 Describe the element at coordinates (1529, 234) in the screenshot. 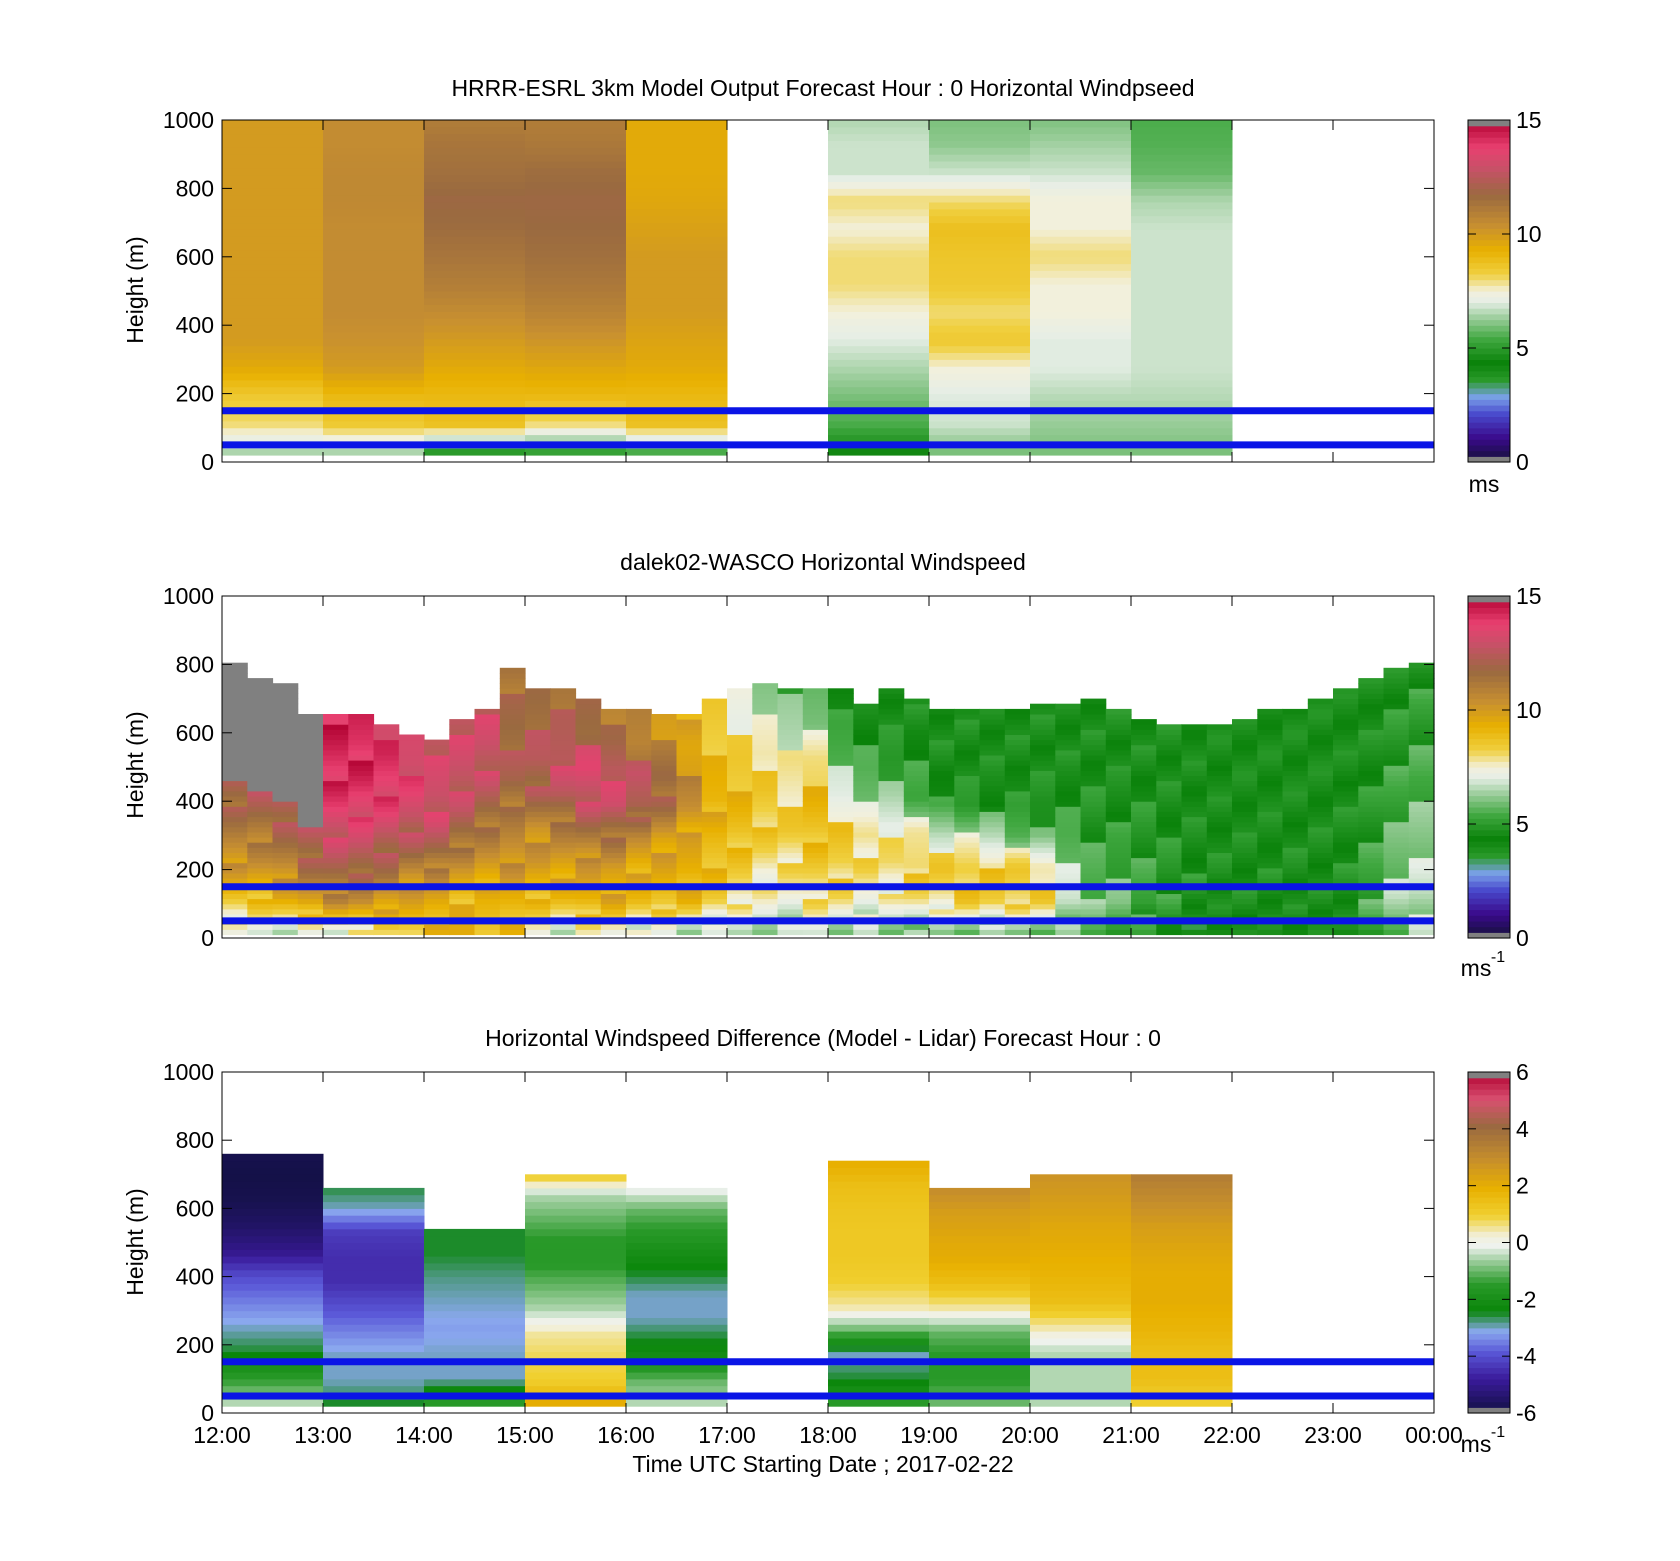

I see `colorbar-tick-label: 10` at that location.